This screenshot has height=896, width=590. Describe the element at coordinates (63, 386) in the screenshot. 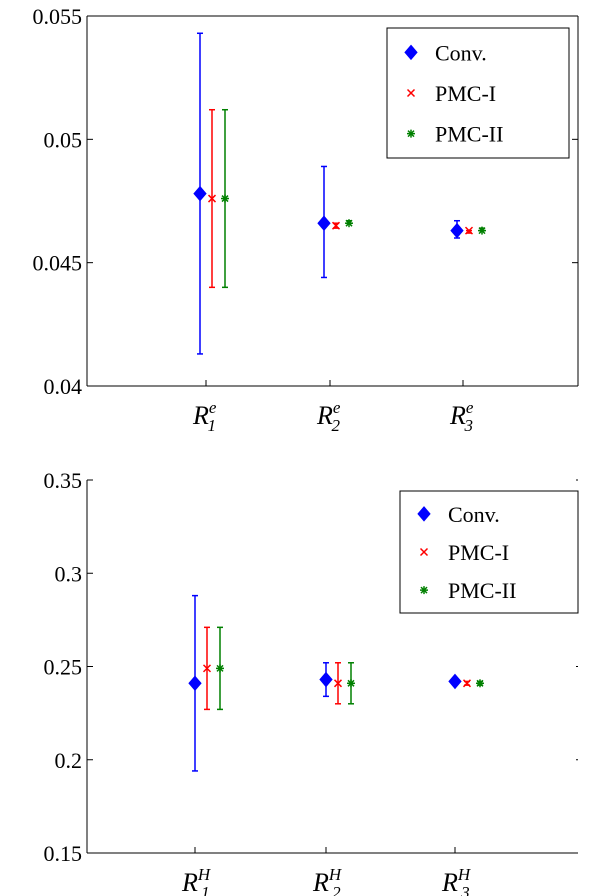

I see `y-tick-label: 0.04` at that location.